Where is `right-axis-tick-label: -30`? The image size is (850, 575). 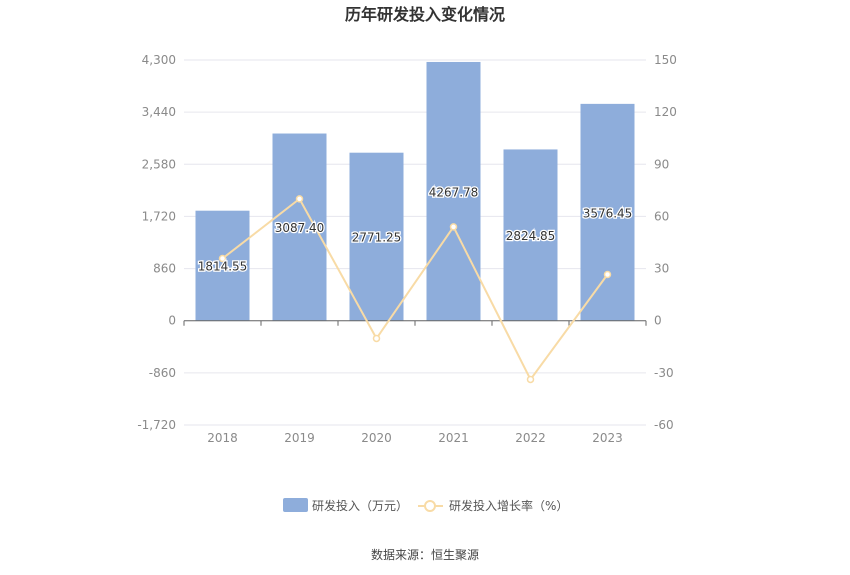 right-axis-tick-label: -30 is located at coordinates (664, 373).